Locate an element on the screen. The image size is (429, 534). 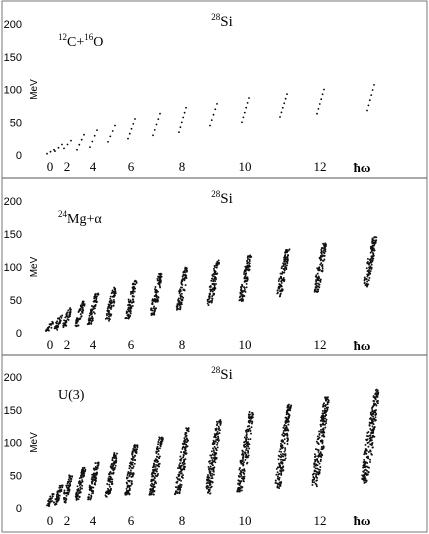
y-tick-label: 0 is located at coordinates (19, 156).